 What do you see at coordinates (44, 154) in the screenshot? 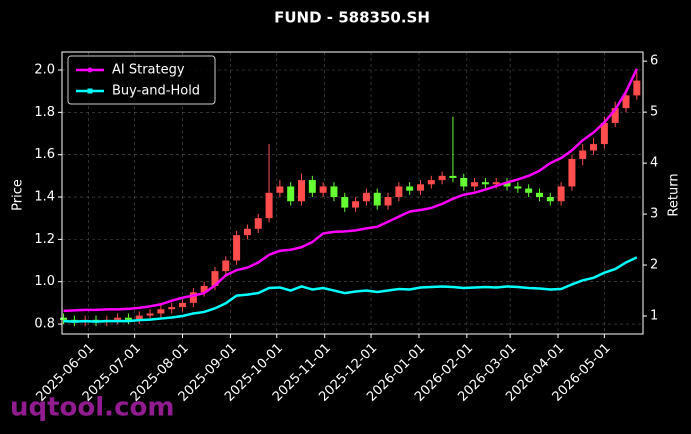
I see `y-tick-label: 1.6` at bounding box center [44, 154].